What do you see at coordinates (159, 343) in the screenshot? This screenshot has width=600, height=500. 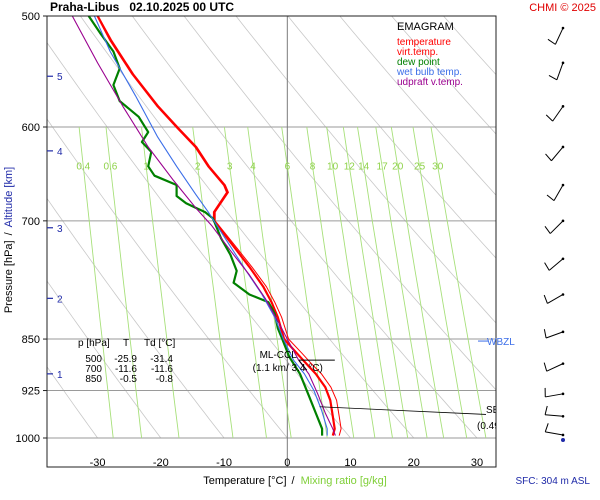 I see `table-header: Td [°C]` at bounding box center [159, 343].